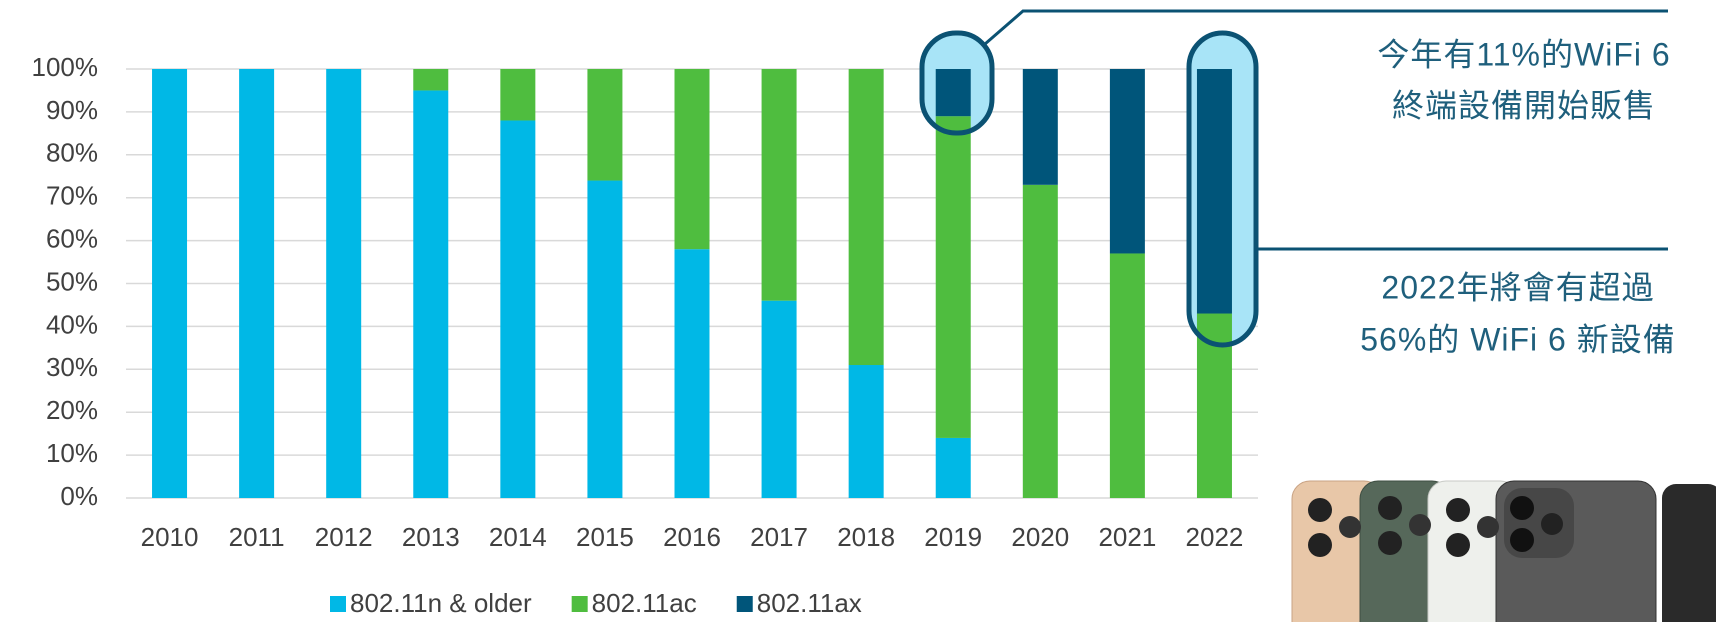 The image size is (1716, 627). I want to click on leader-line, so click(1326, 27).